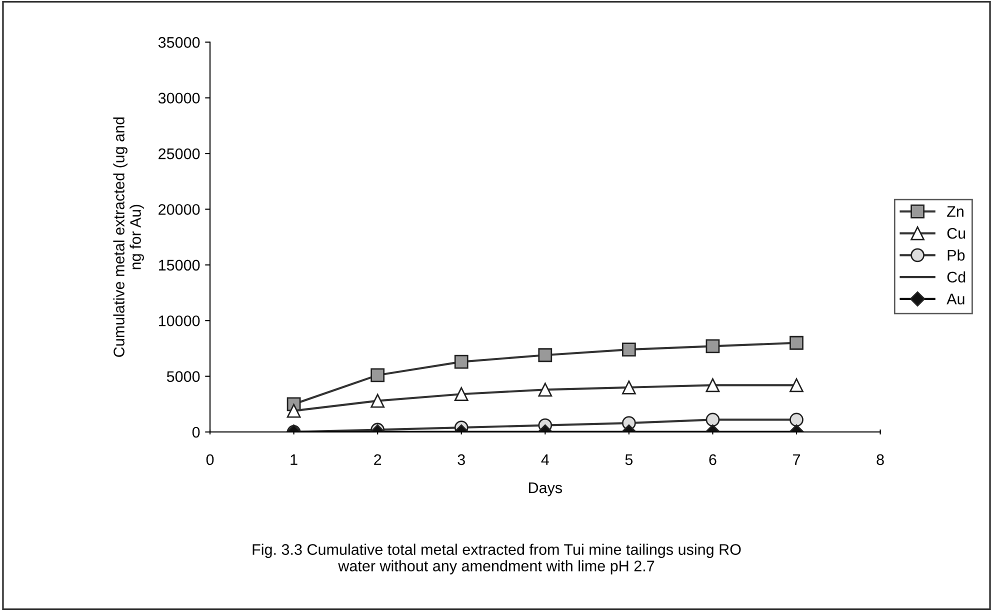  What do you see at coordinates (378, 459) in the screenshot?
I see `x-tick-label: 2` at bounding box center [378, 459].